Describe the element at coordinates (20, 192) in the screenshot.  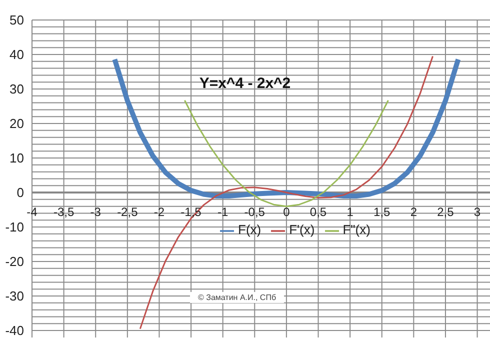
I see `y-tick-label: 0` at that location.